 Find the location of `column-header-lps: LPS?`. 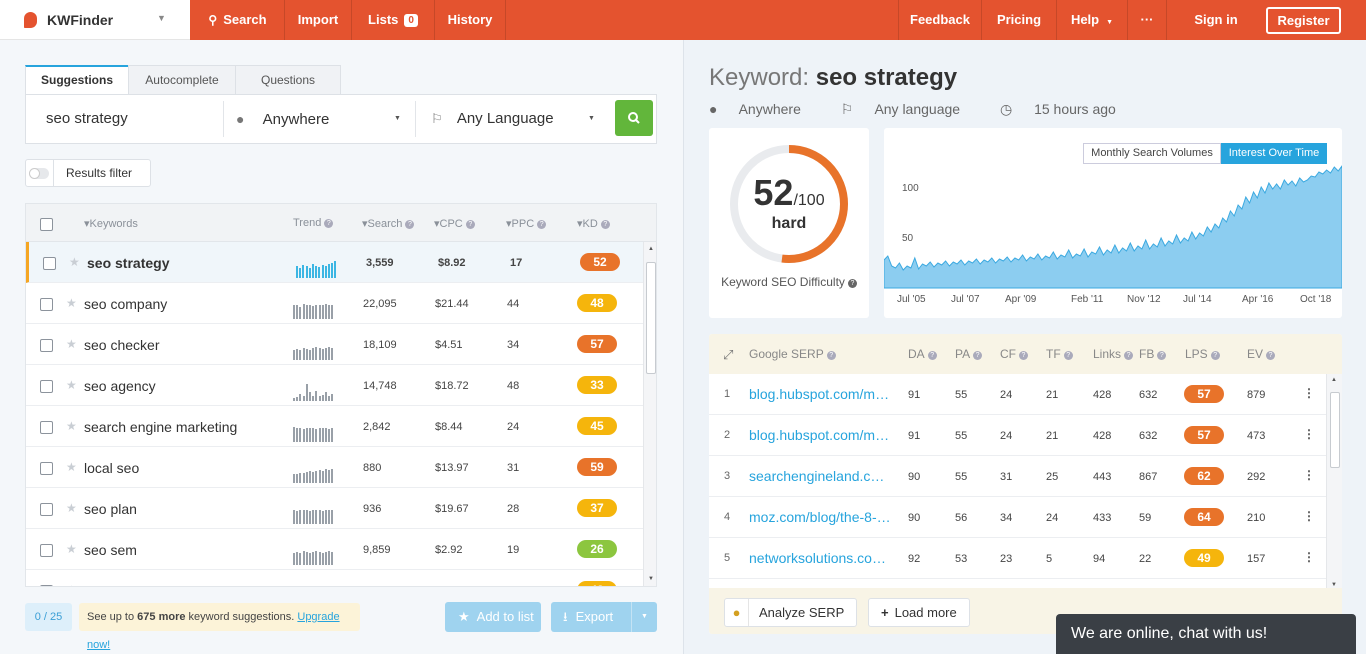

column-header-lps: LPS? is located at coordinates (1202, 354).